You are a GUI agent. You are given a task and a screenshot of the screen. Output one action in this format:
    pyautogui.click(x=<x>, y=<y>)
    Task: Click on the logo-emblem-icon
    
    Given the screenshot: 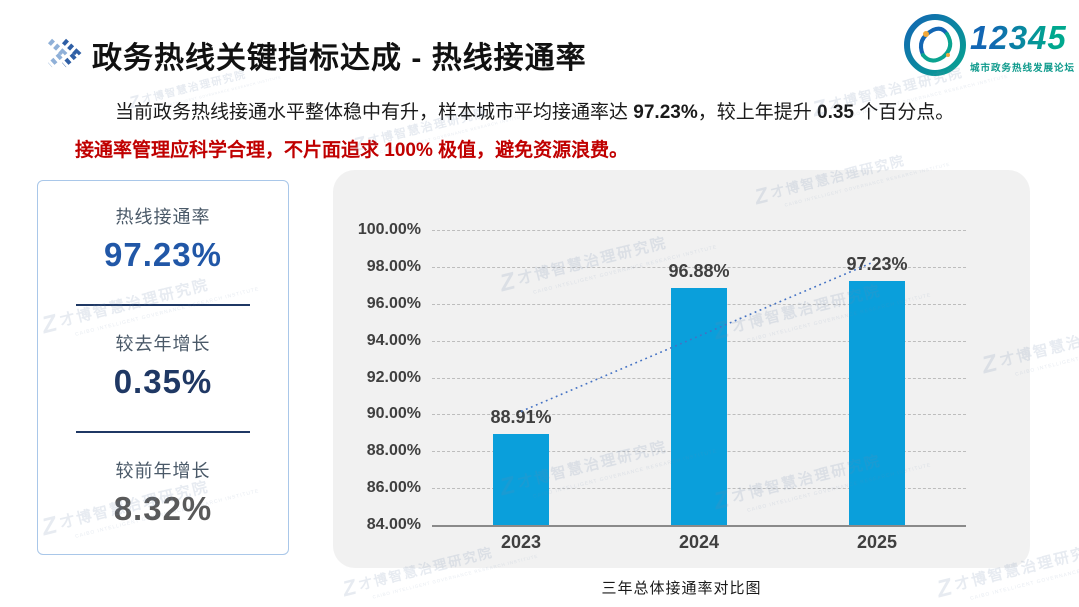 What is the action you would take?
    pyautogui.click(x=935, y=45)
    